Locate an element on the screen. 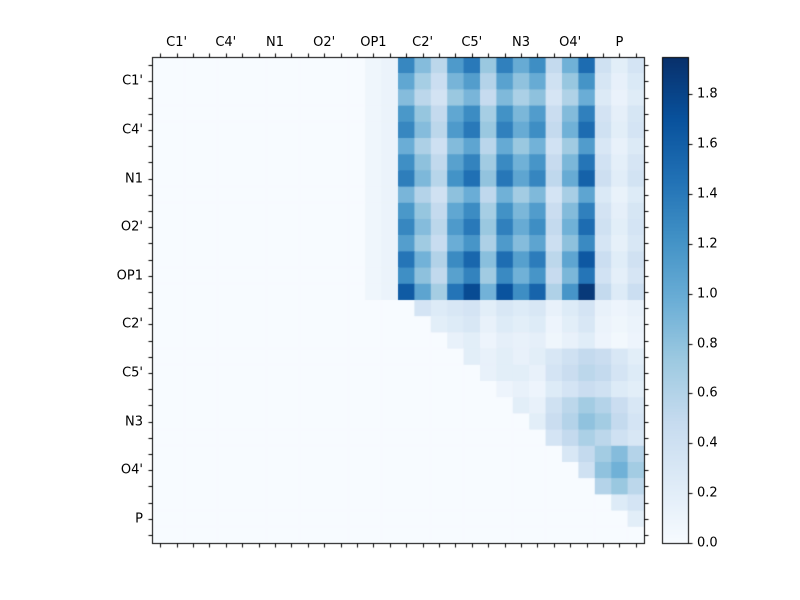 The width and height of the screenshot is (800, 600). colorbar-tick-label: 1.2 is located at coordinates (707, 244).